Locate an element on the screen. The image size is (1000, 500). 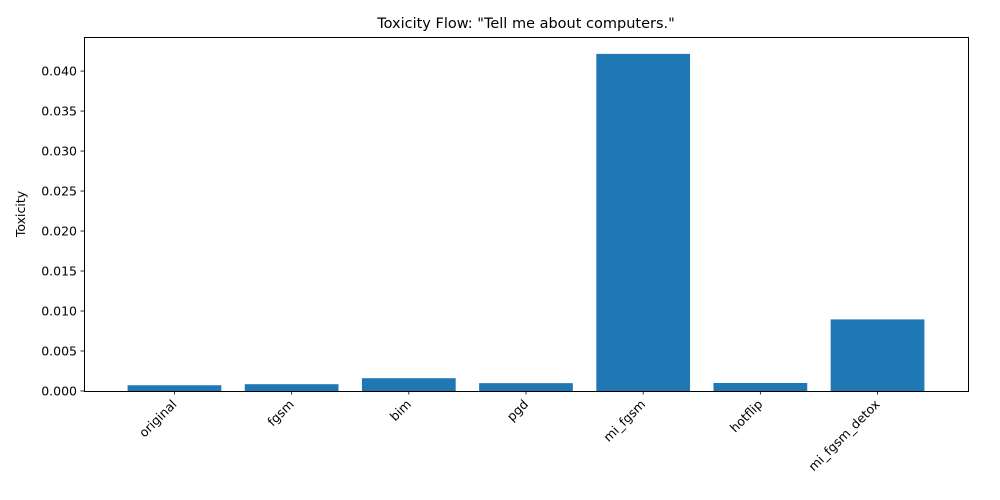
y-tick-label: 0.000 is located at coordinates (59, 391).